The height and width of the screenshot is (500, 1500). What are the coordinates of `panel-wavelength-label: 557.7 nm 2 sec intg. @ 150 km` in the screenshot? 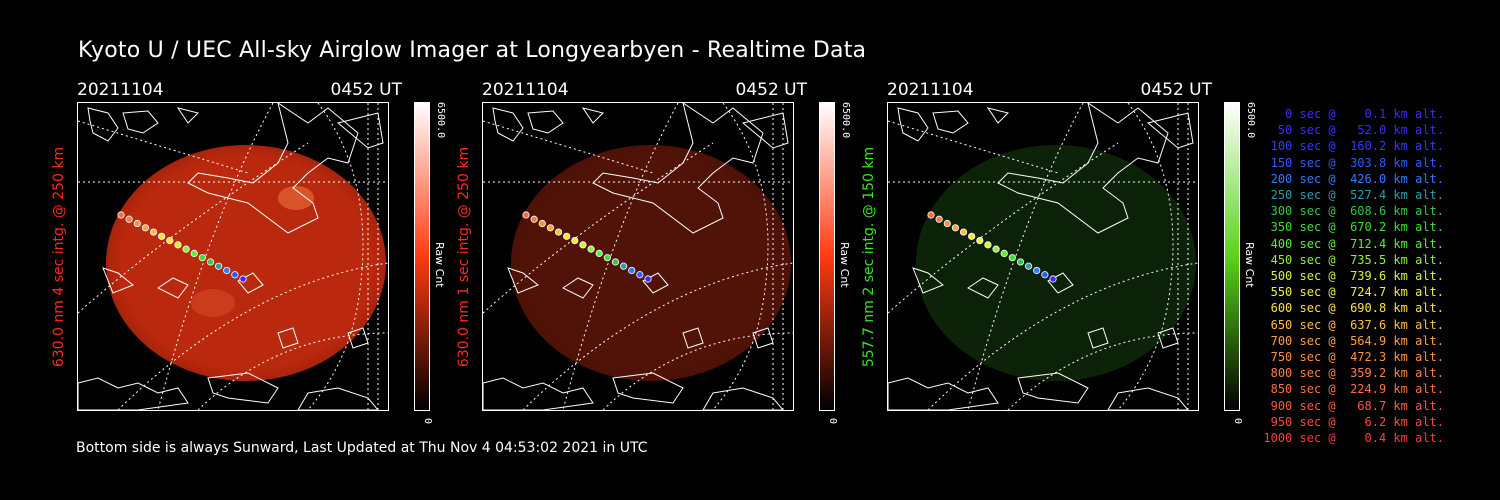 It's located at (869, 257).